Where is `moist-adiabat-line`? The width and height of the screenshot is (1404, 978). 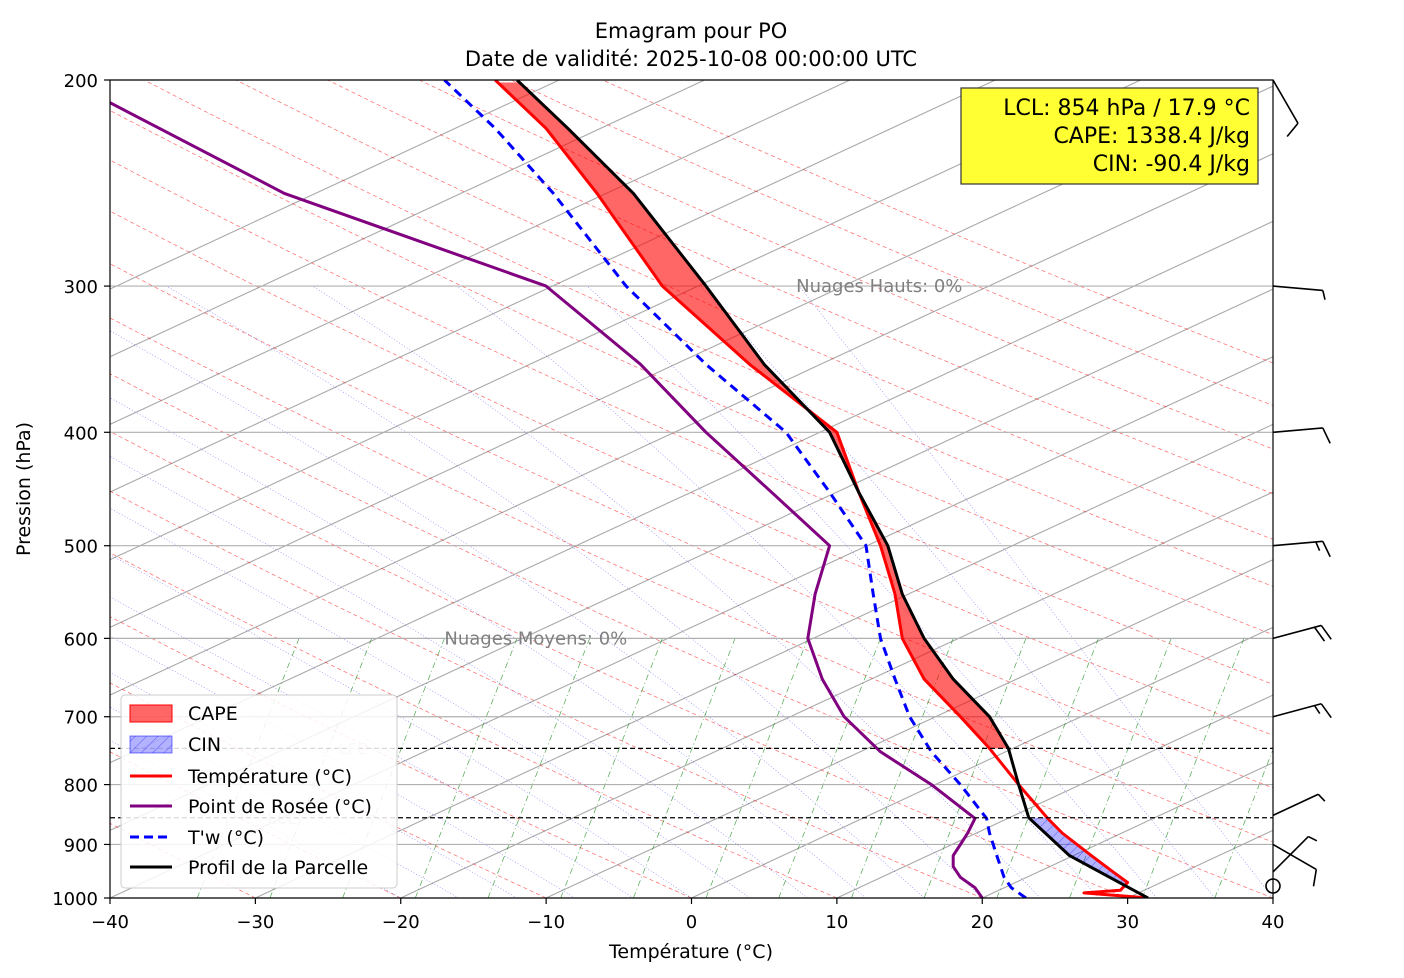 moist-adiabat-line is located at coordinates (401, 726).